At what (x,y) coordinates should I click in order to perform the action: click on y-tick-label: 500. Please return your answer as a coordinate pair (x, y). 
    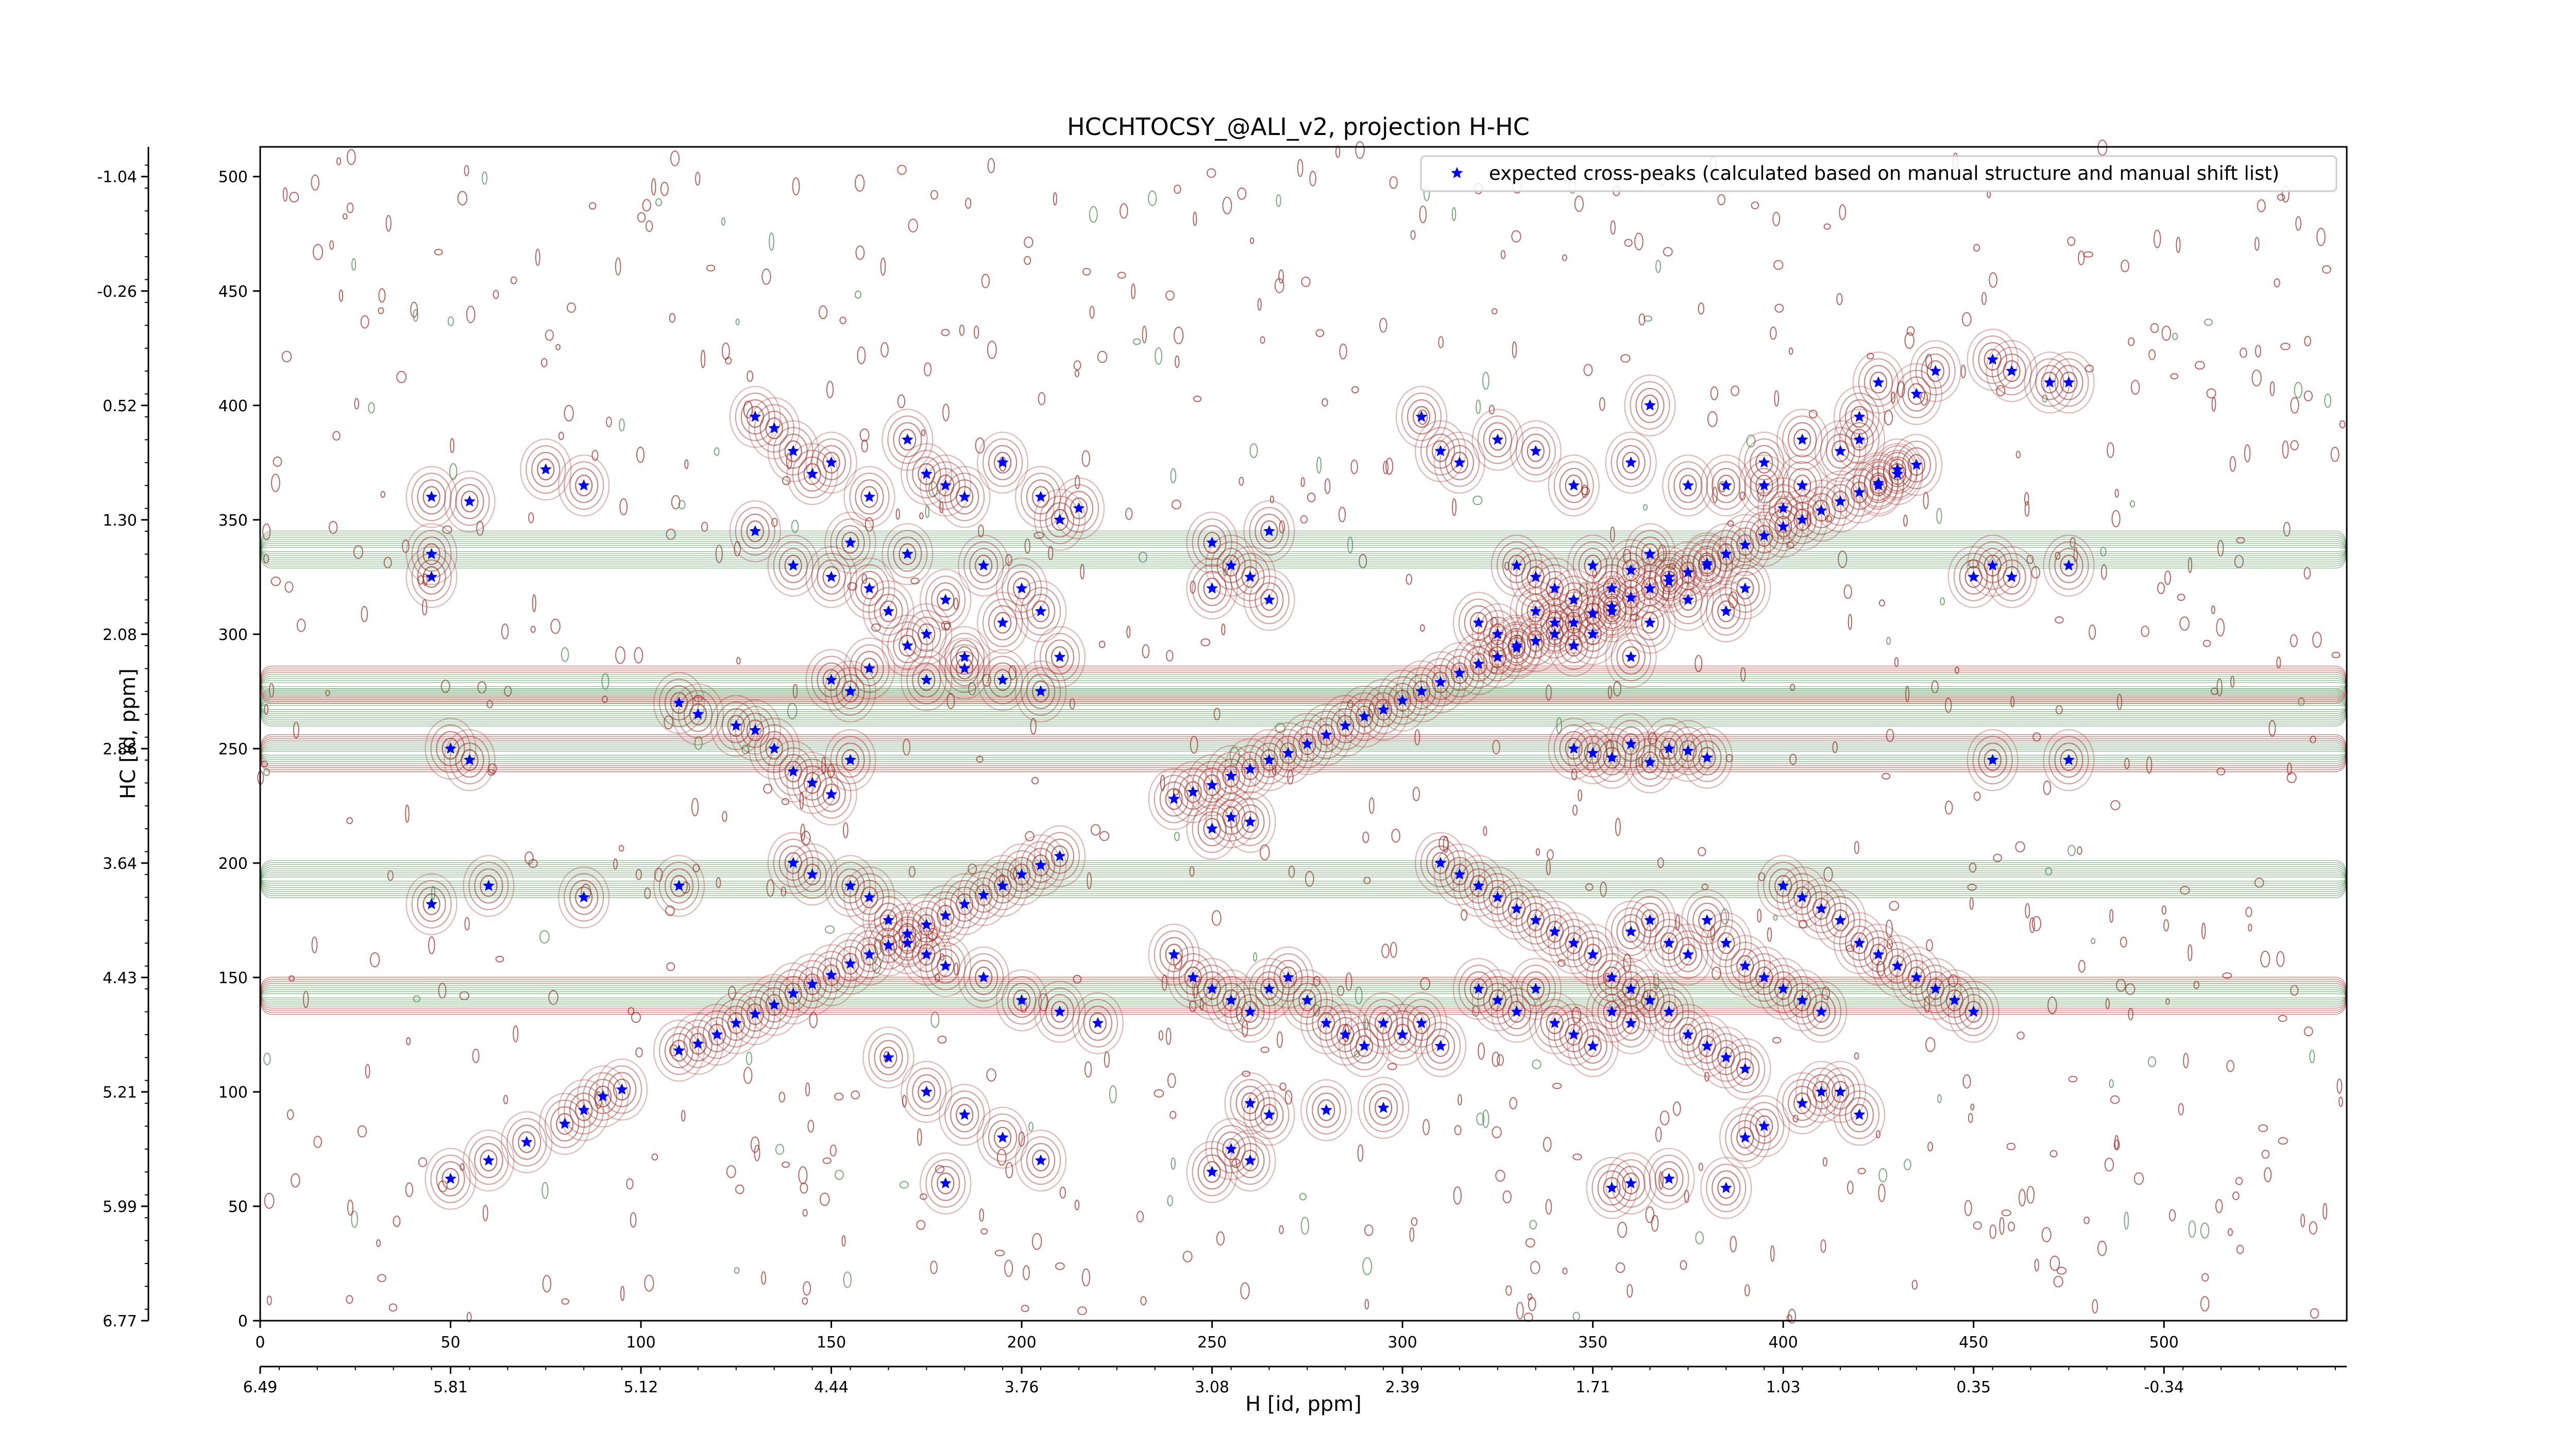
    Looking at the image, I should click on (233, 178).